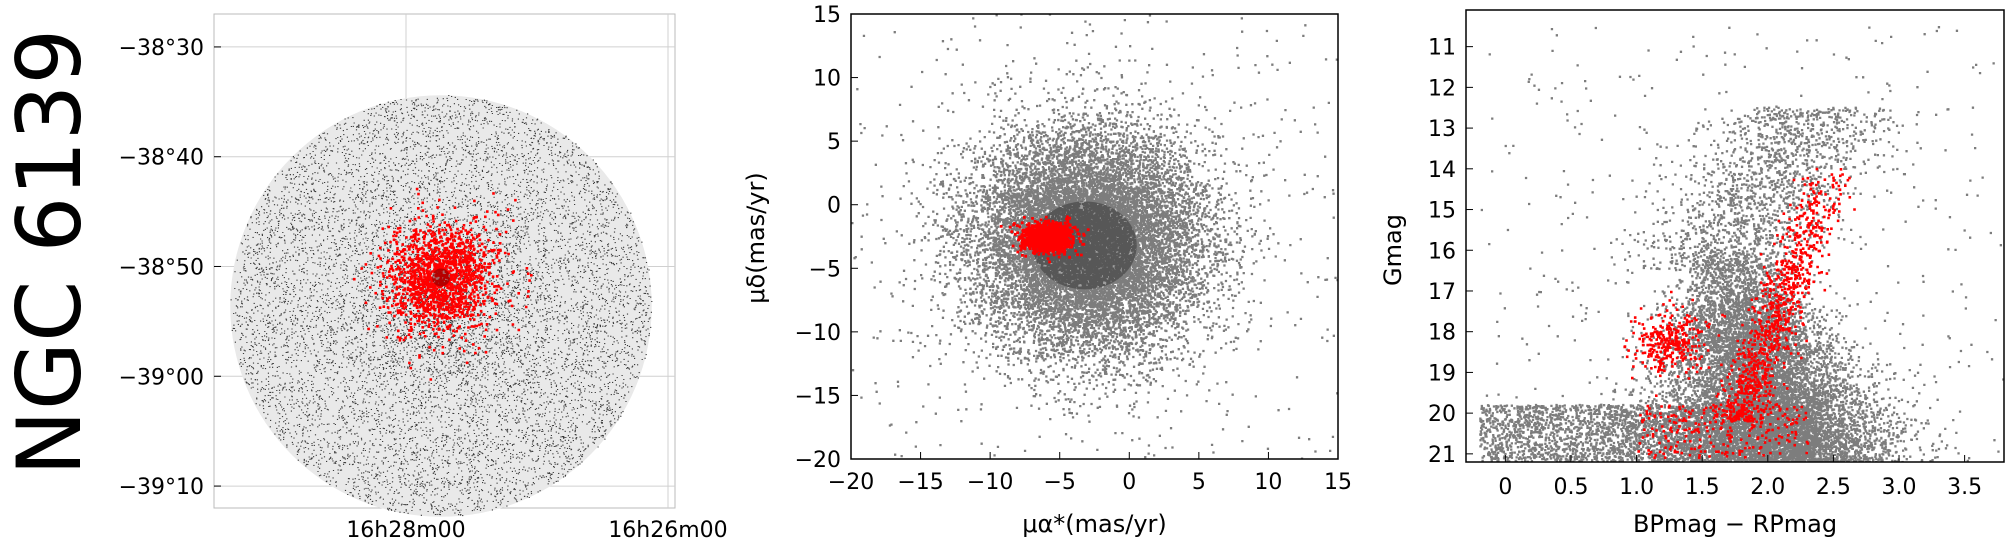 The height and width of the screenshot is (540, 2016). What do you see at coordinates (1094, 524) in the screenshot?
I see `pm-x-axis-label: μα*(mas/yr)` at bounding box center [1094, 524].